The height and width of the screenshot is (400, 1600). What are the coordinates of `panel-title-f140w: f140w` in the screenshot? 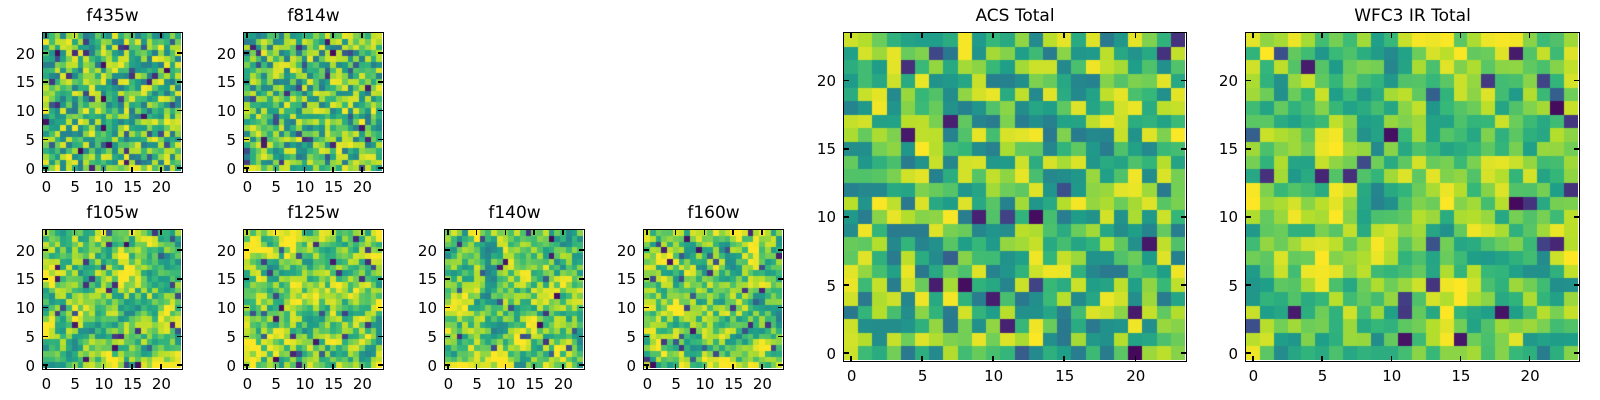 It's located at (514, 213).